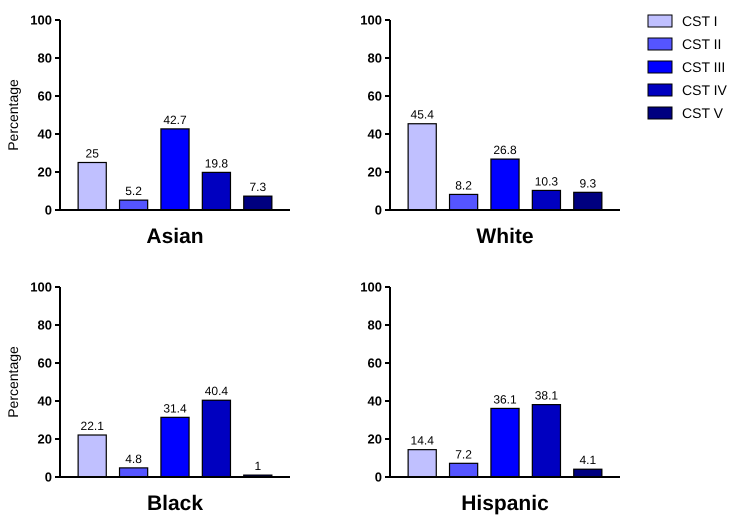 The height and width of the screenshot is (522, 741). What do you see at coordinates (422, 441) in the screenshot?
I see `data-label: 14.4` at bounding box center [422, 441].